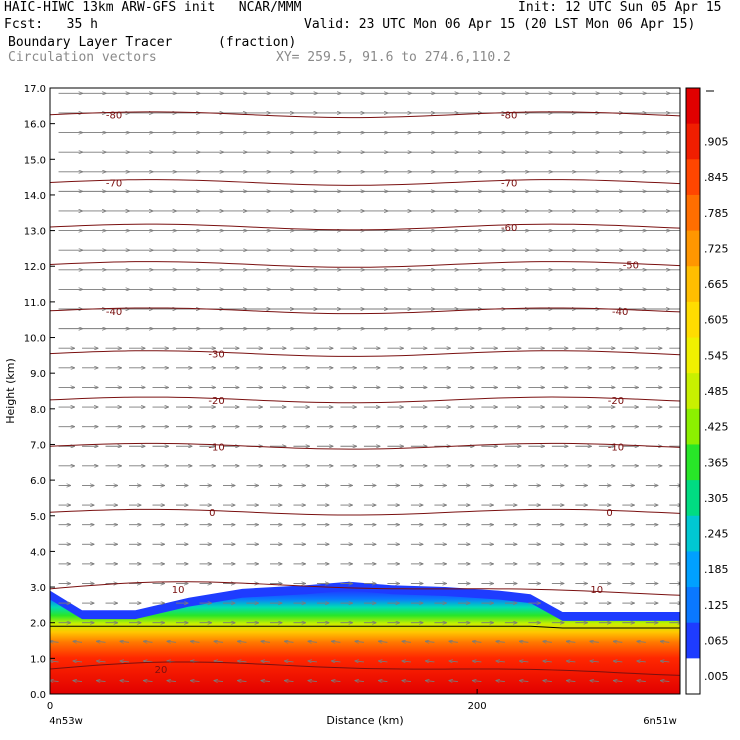 This screenshot has height=740, width=740. Describe the element at coordinates (90, 42) in the screenshot. I see `field-name: Boundary Layer Tracer` at that location.